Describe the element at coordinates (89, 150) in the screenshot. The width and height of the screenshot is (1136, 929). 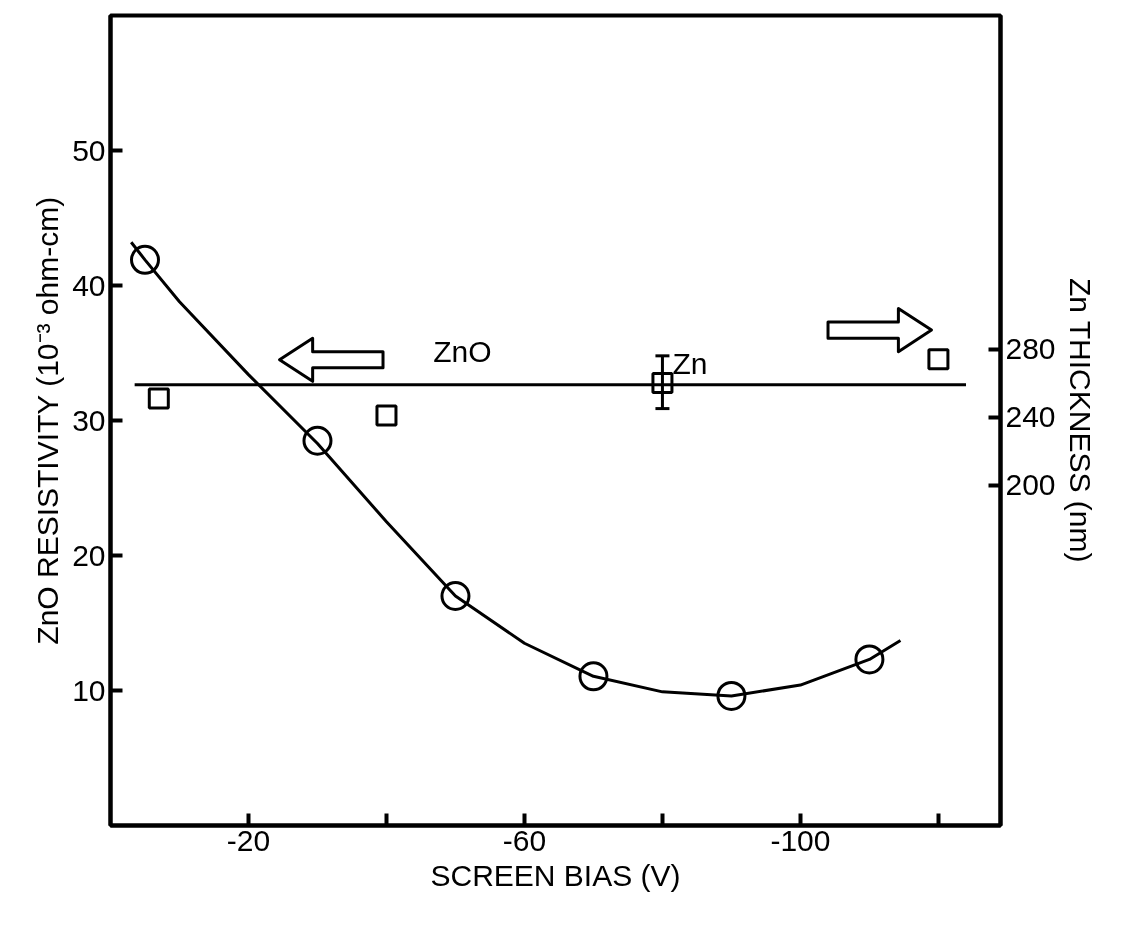
I see `y-tick-label: 50` at that location.